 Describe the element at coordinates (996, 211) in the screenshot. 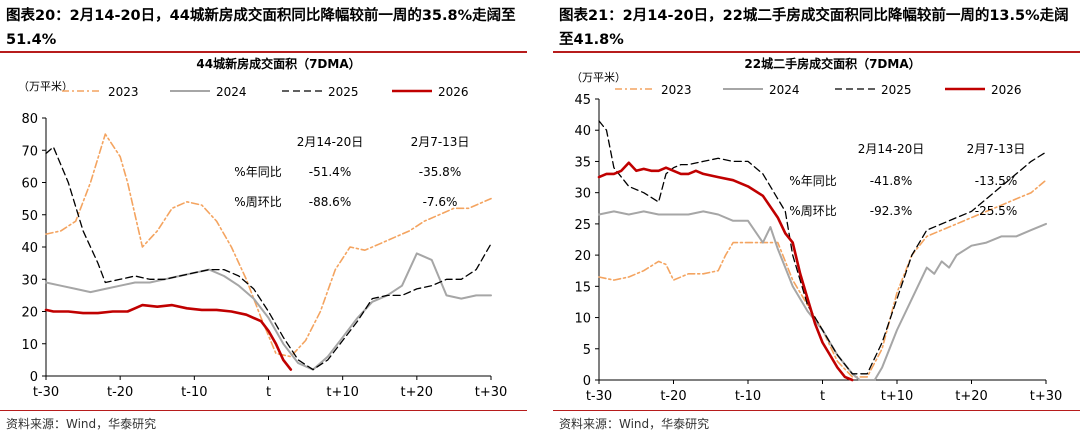

I see `annotation-value: -25.5%` at that location.